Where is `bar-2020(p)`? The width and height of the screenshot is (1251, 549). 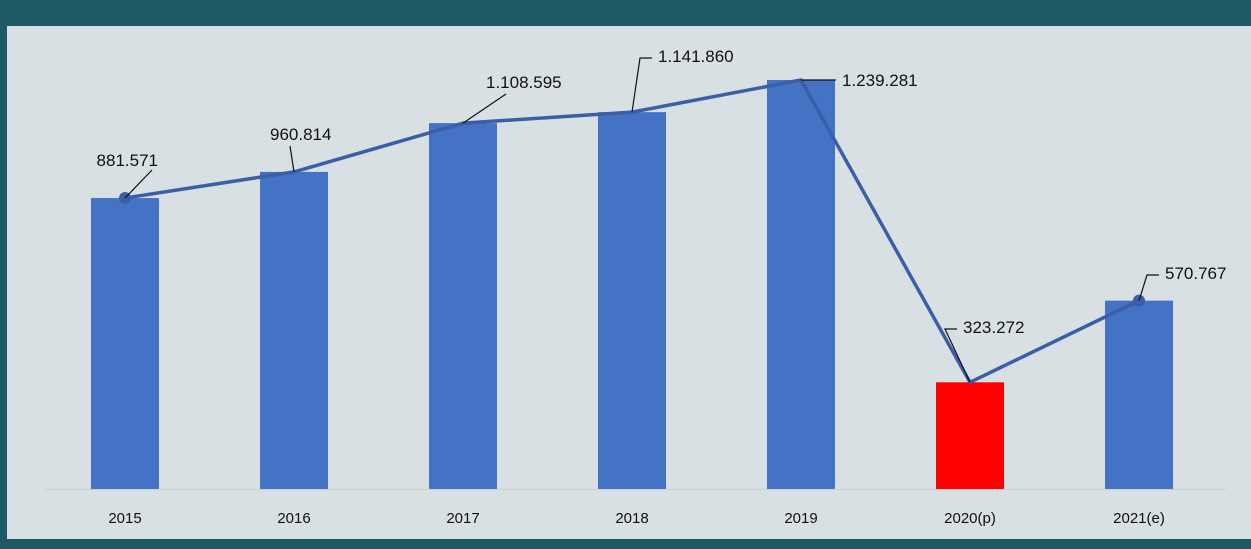 bar-2020(p) is located at coordinates (970, 435).